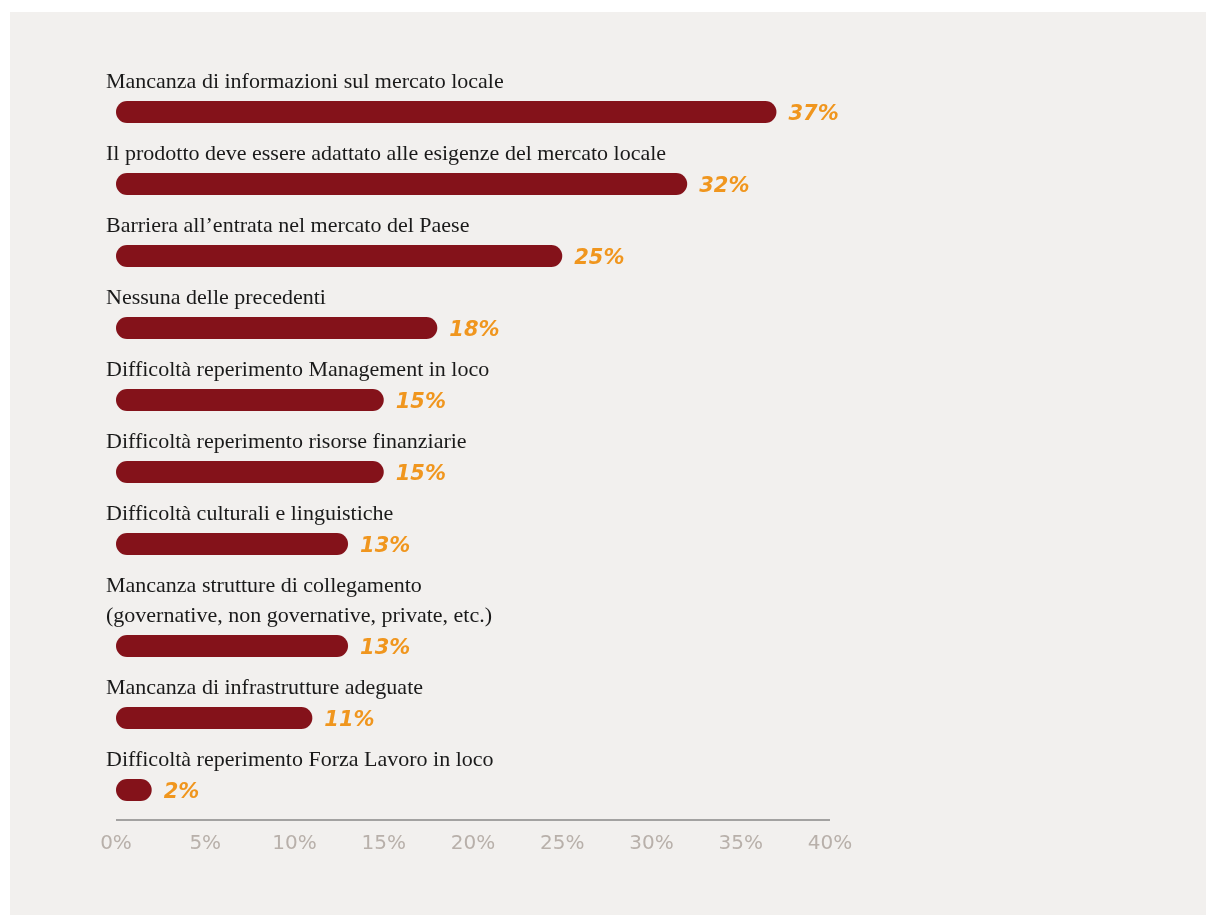 The height and width of the screenshot is (917, 1216). I want to click on y-tick-label: Mancanza strutture di collegamento (governative, non governative, private, etc.), so click(299, 599).